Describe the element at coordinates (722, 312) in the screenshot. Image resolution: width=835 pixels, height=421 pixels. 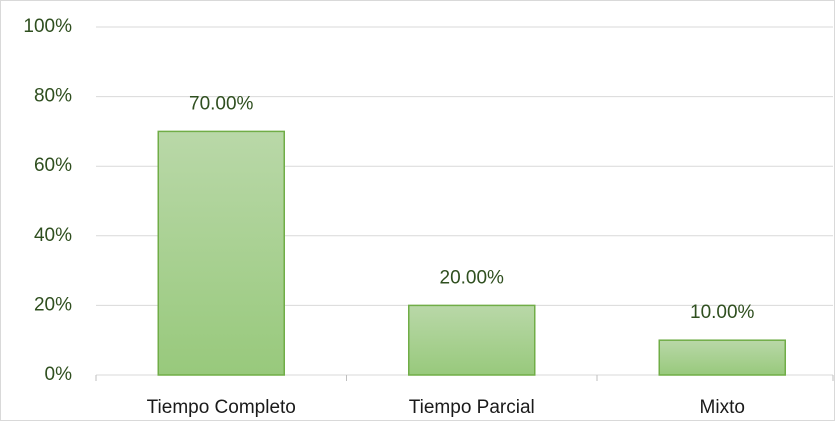
I see `value-label: 10.00%` at that location.